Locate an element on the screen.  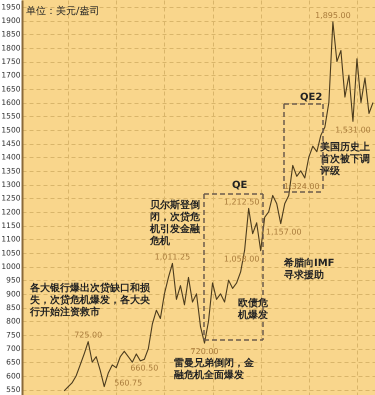
data-label: 1,212.50 is located at coordinates (242, 201).